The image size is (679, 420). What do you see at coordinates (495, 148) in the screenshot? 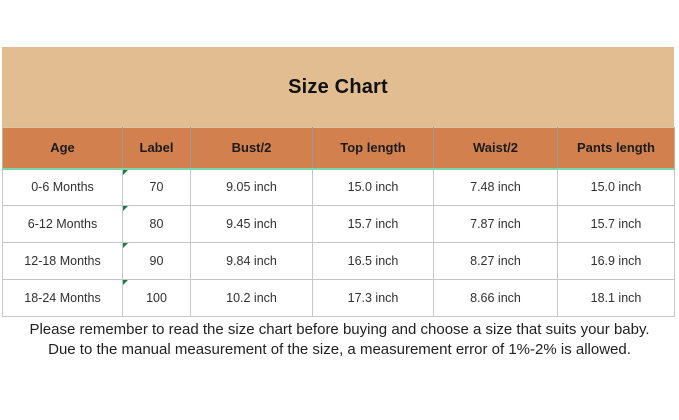
I see `column-header-waist: Waist/2` at bounding box center [495, 148].